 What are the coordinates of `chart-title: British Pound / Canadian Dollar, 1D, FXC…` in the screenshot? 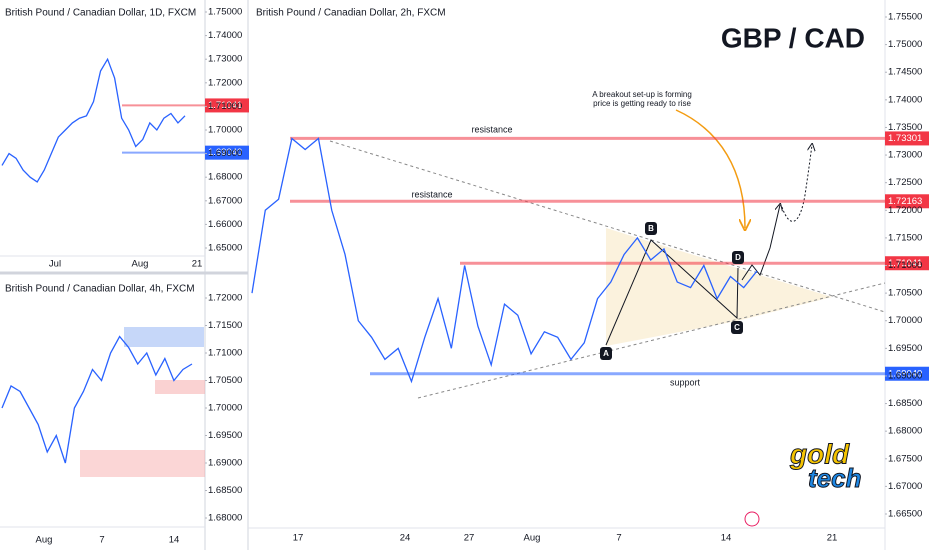 It's located at (100, 13).